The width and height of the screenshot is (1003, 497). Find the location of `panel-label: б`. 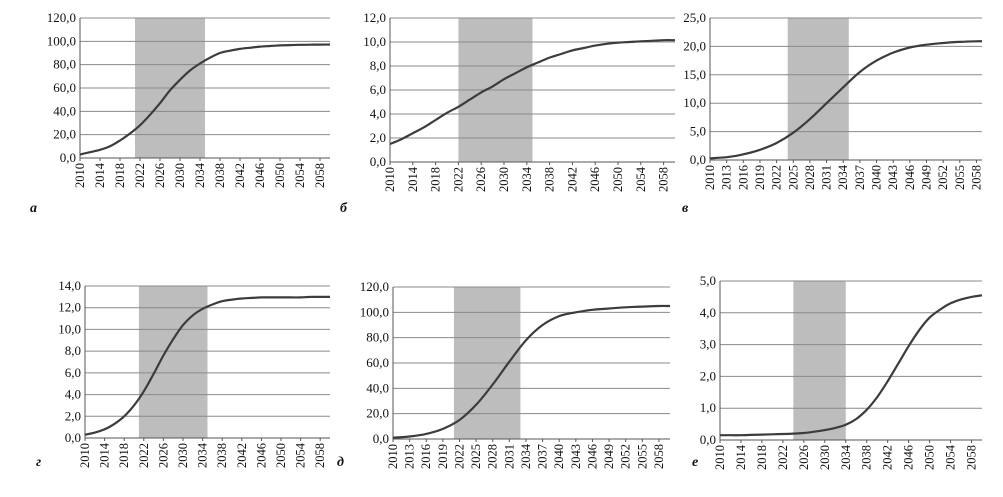

panel-label: б is located at coordinates (344, 208).